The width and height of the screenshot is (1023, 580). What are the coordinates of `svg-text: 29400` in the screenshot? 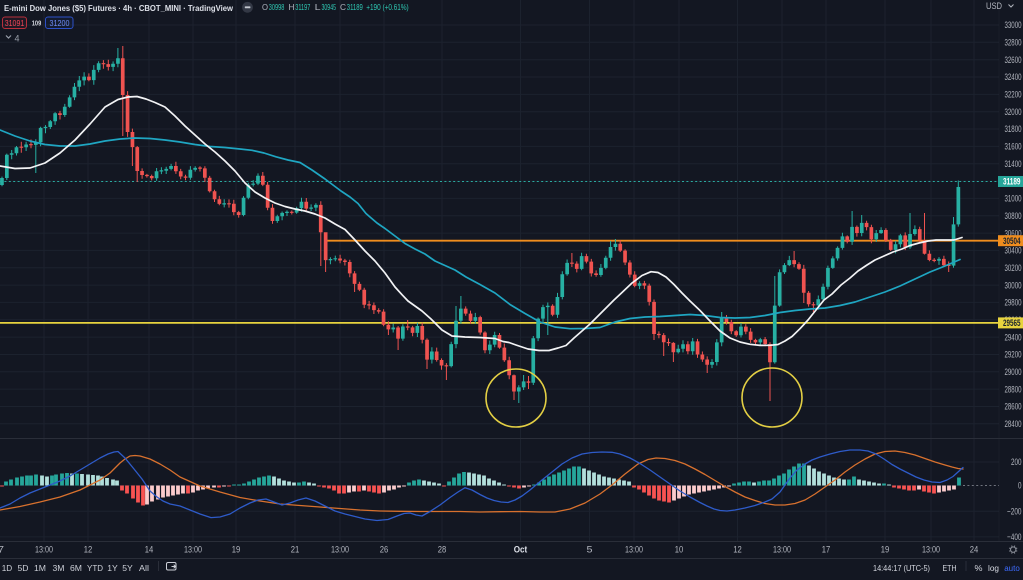 It's located at (1013, 337).